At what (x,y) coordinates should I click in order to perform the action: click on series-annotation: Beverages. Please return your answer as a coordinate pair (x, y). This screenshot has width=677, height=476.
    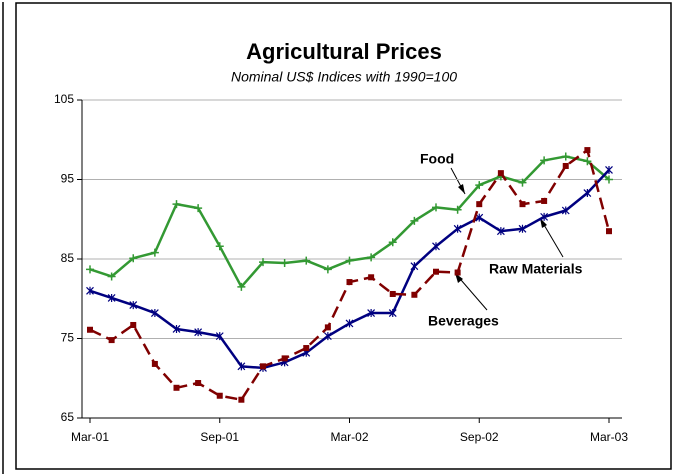
    Looking at the image, I should click on (463, 321).